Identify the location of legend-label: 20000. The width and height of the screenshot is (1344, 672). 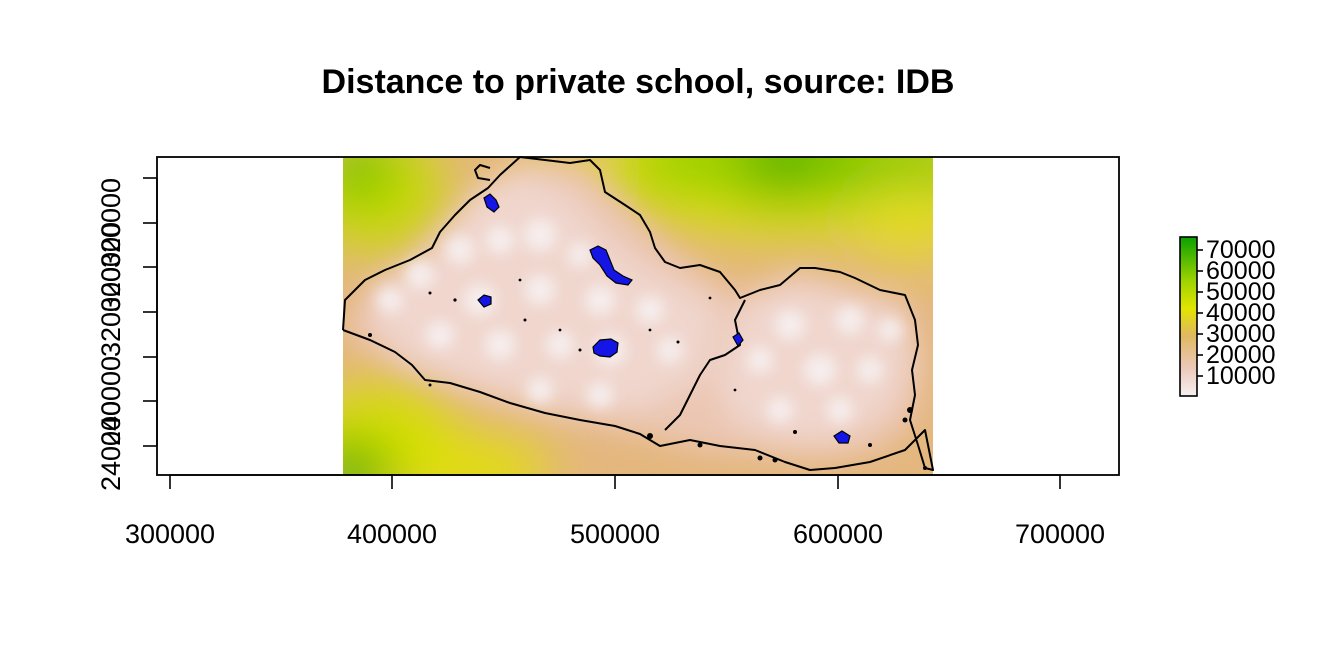
(1241, 355).